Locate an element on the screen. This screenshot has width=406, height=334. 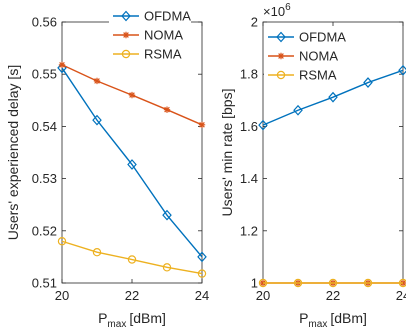
y-tick-label: 0.52 is located at coordinates (44, 230).